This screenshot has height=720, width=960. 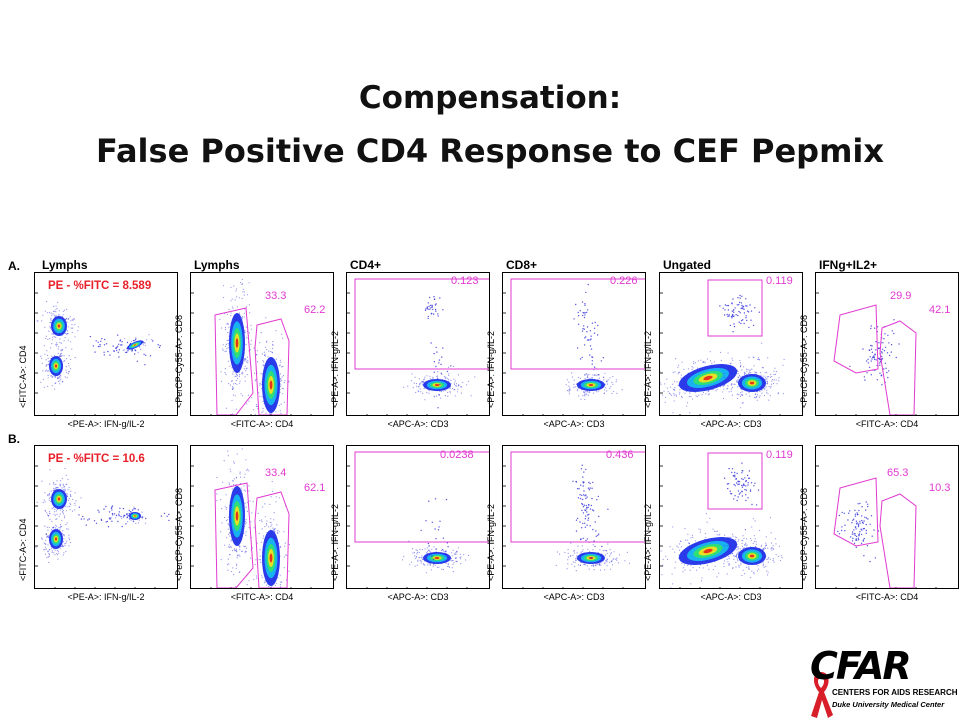 I want to click on spillover-events, so click(x=125, y=350).